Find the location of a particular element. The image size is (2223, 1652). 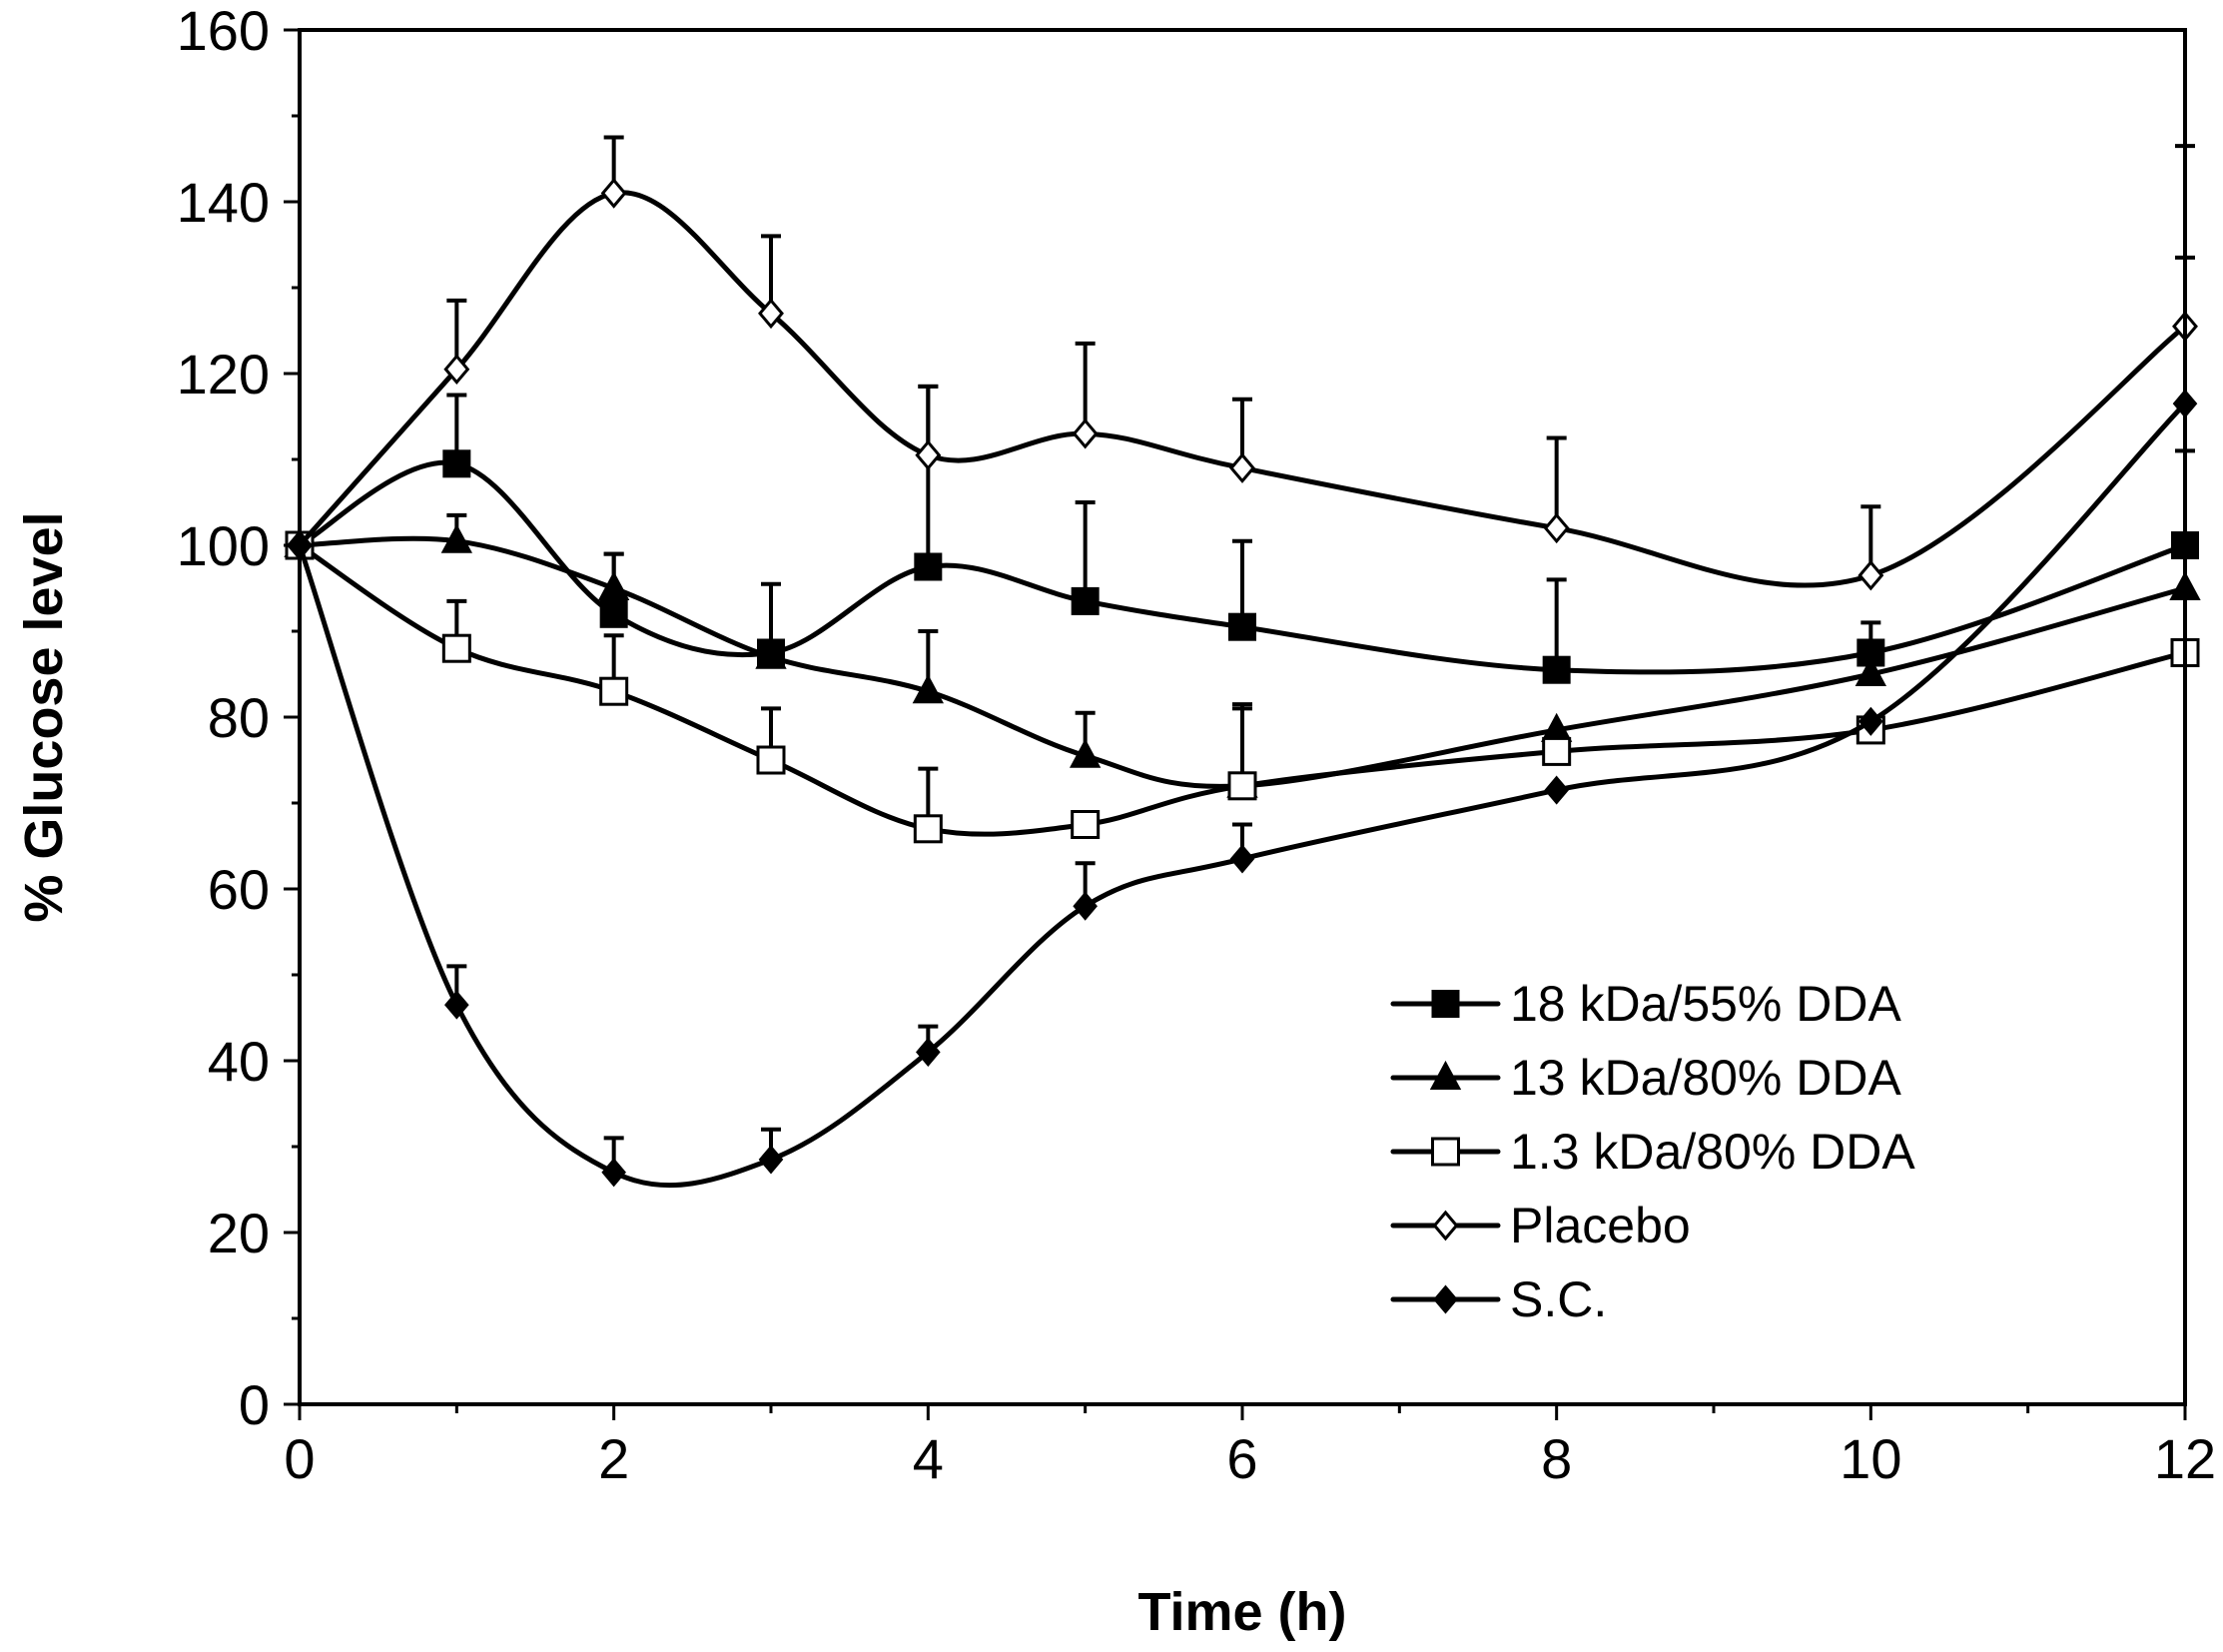

y-tick-label: 140 is located at coordinates (223, 202).